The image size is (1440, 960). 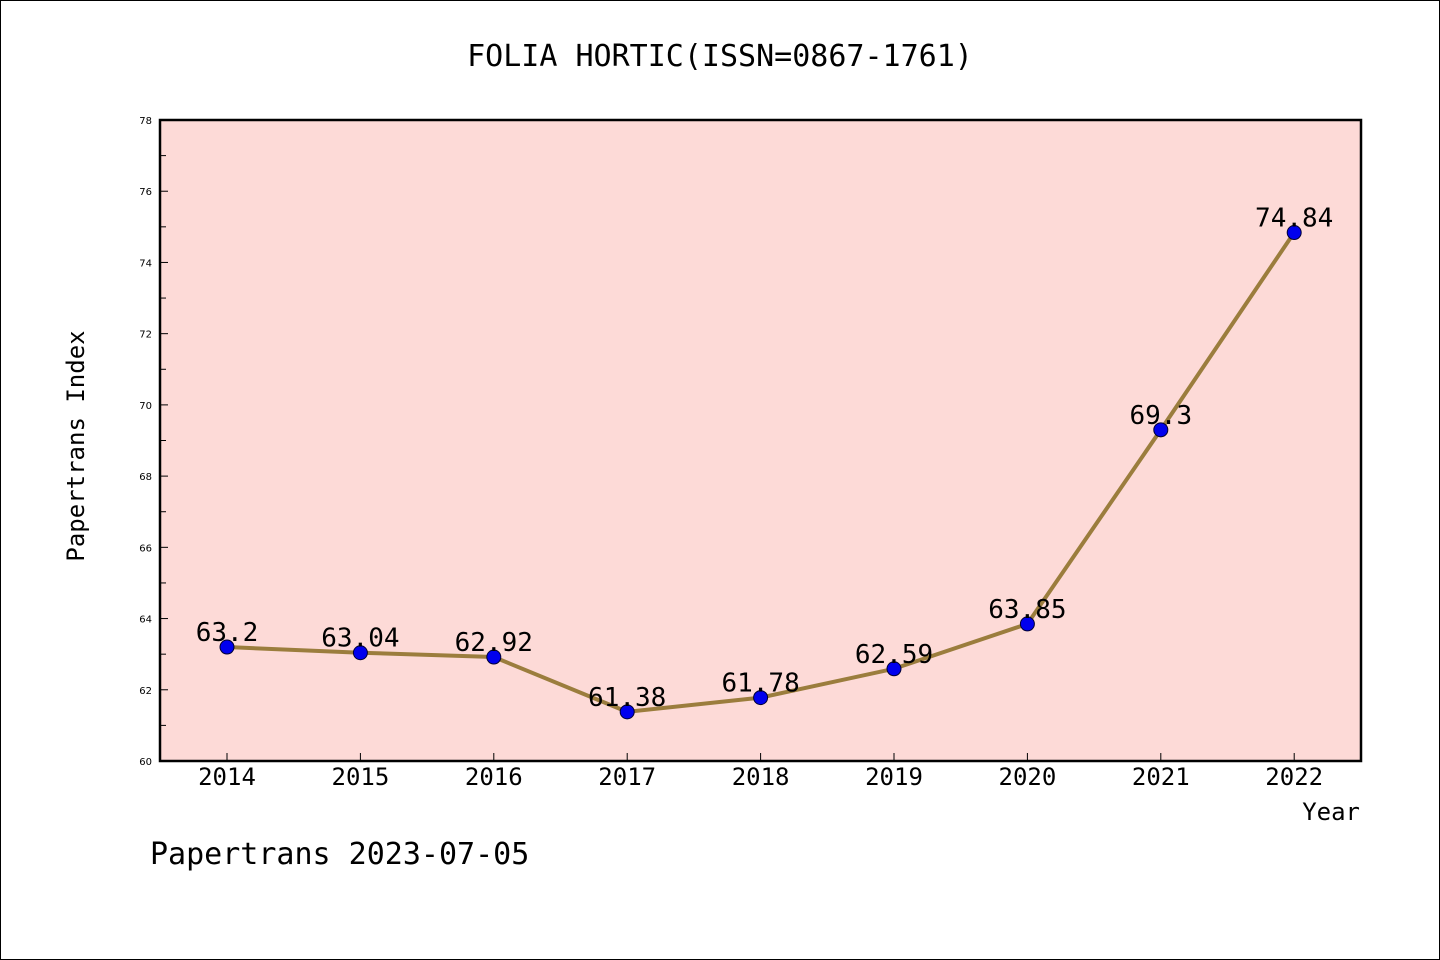 What do you see at coordinates (145, 691) in the screenshot?
I see `y-tick-label: 62` at bounding box center [145, 691].